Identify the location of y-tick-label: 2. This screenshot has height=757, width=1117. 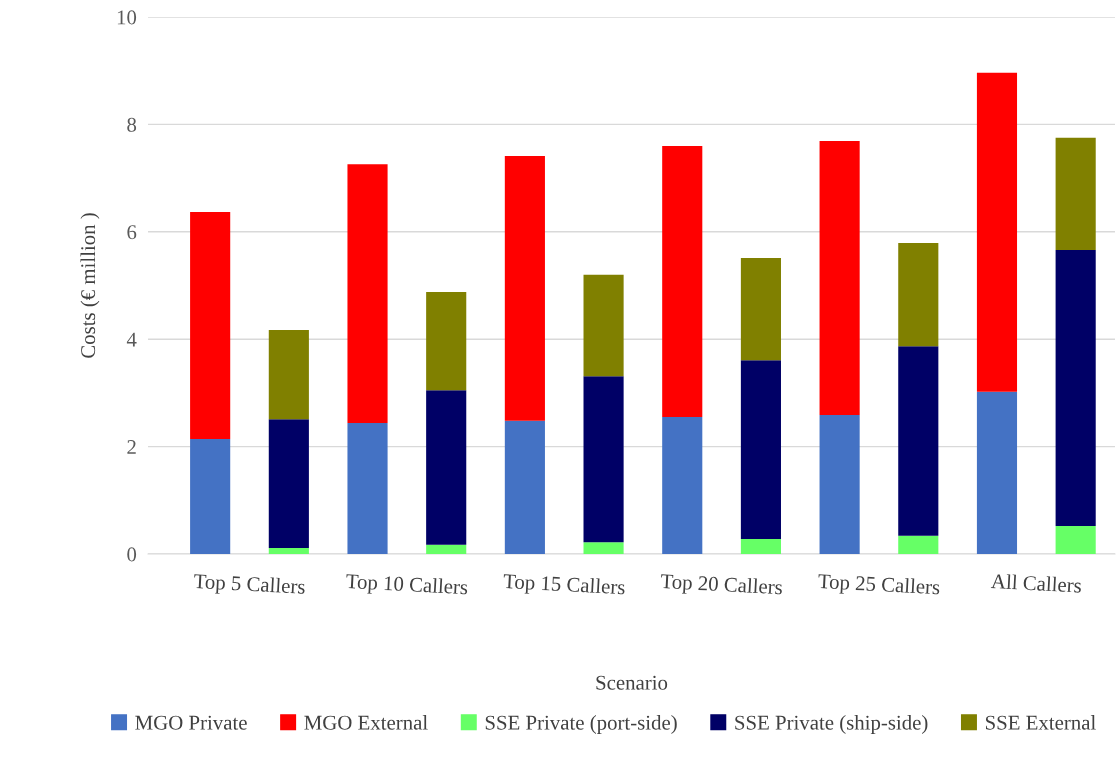
(131, 447).